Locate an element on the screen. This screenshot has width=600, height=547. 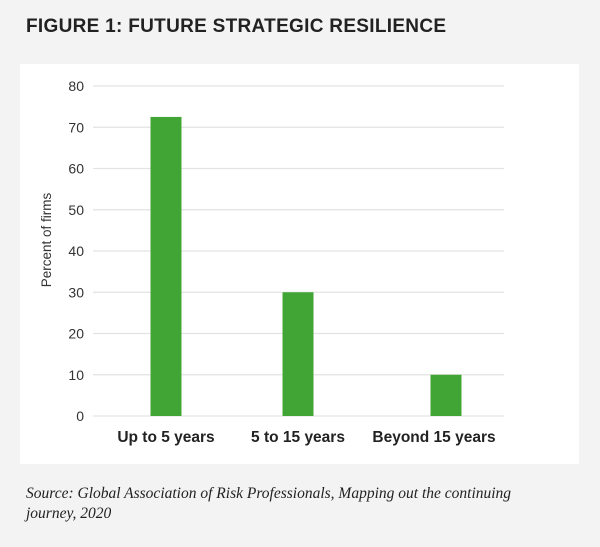
y-tick-label: 70 is located at coordinates (76, 127).